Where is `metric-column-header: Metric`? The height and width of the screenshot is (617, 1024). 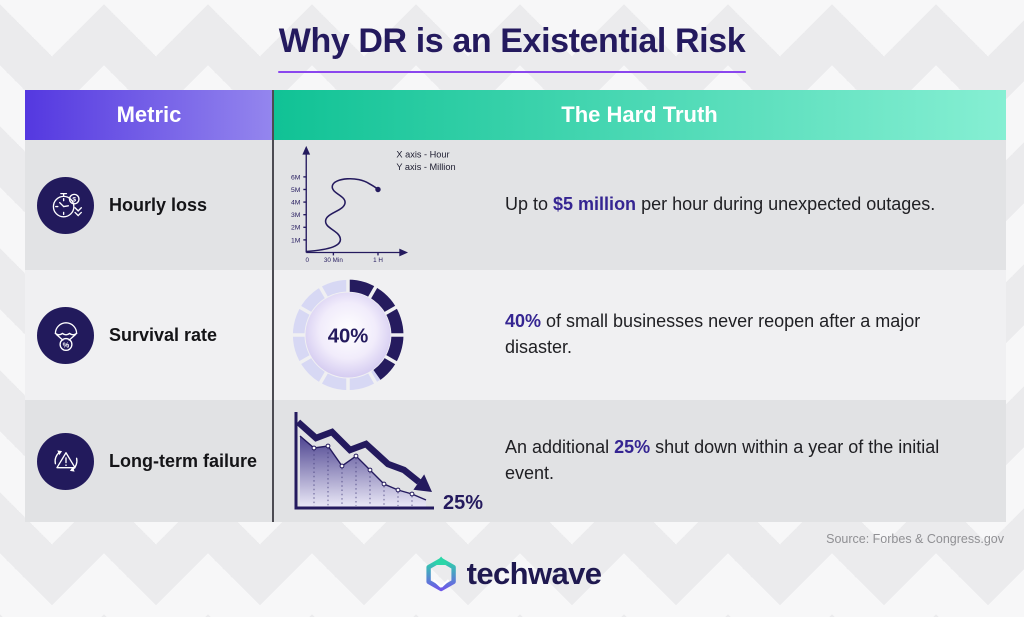
metric-column-header: Metric is located at coordinates (149, 115).